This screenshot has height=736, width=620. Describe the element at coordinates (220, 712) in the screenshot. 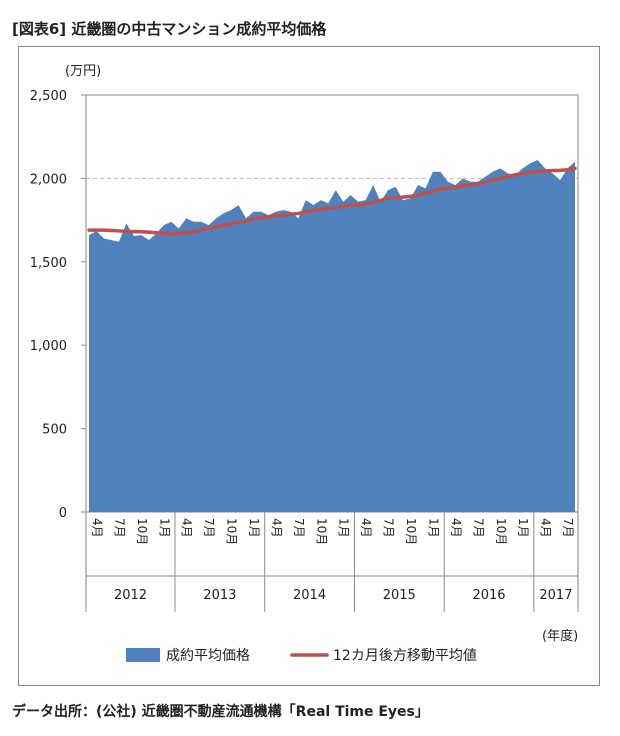

I see `source-note: データ出所：(公社) 近畿圏不動産流通機構「Real Time Eyes」` at that location.